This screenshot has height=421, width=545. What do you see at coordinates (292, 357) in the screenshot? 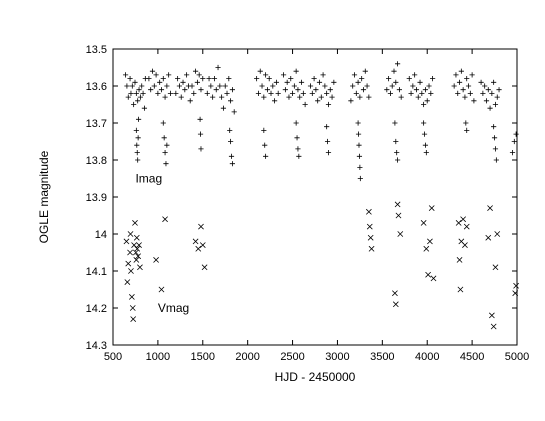
I see `x-tick-label: 2500` at bounding box center [292, 357].